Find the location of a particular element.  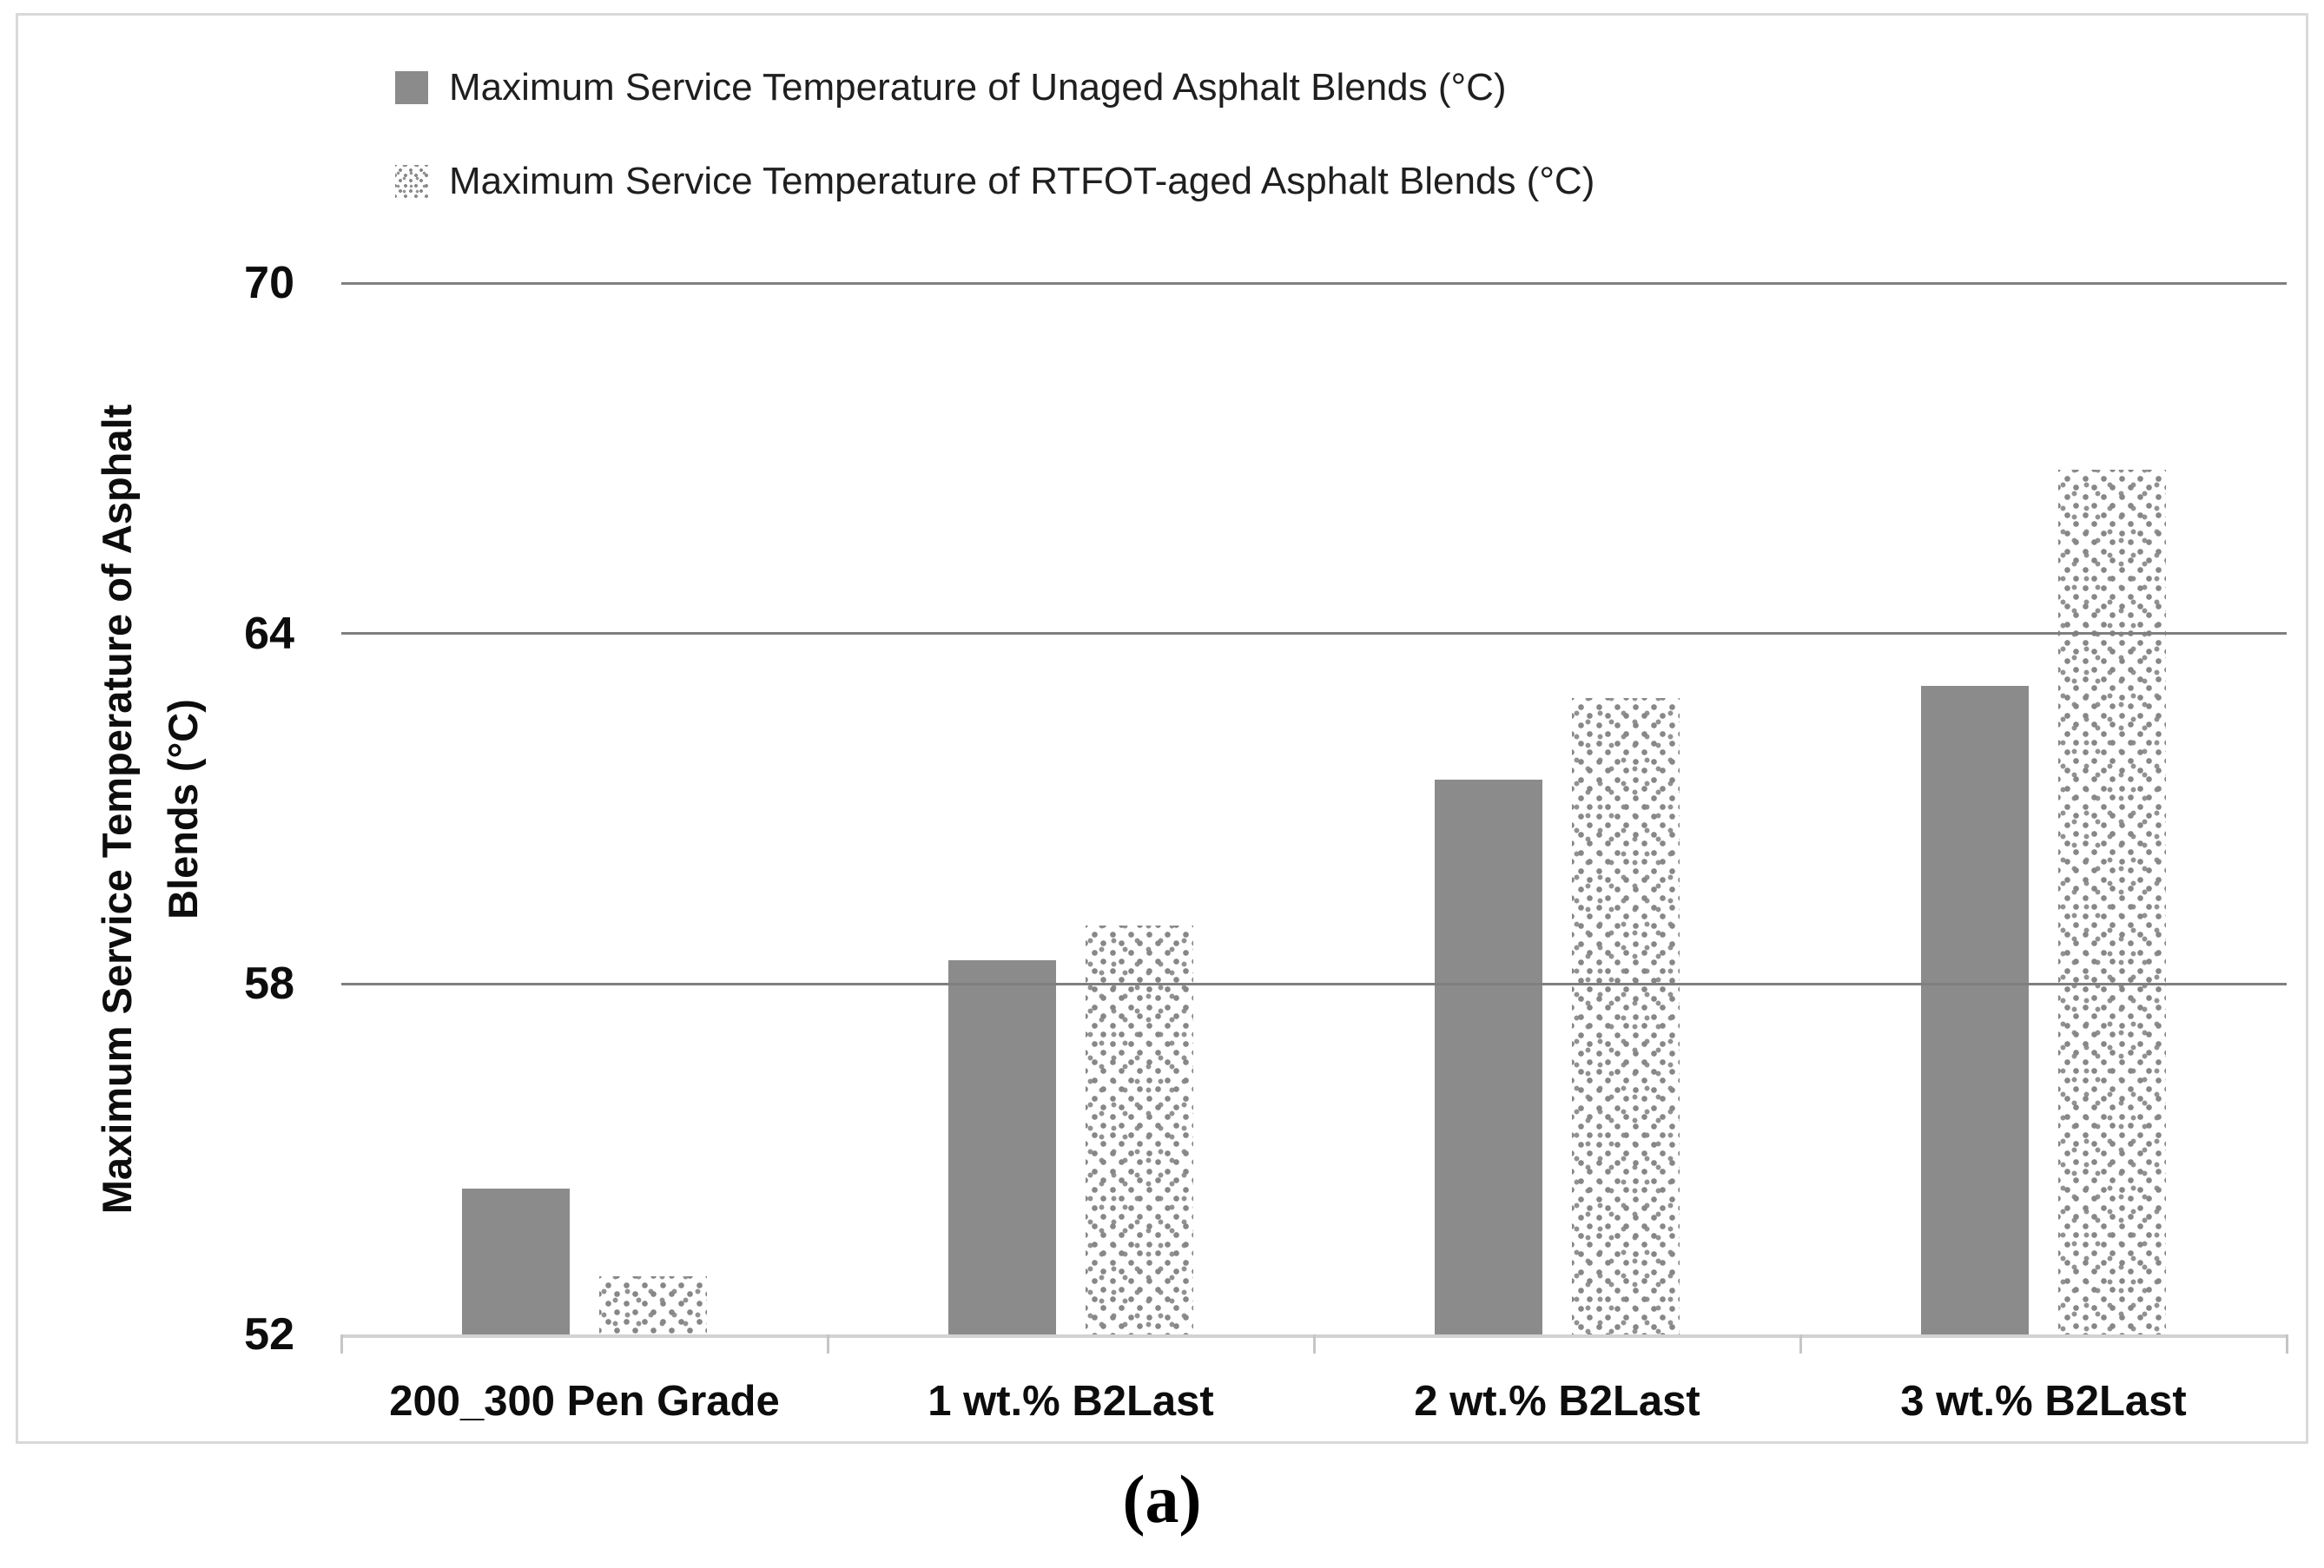

x-category-label-2: 1 wt.% B2Last is located at coordinates (1071, 1401).